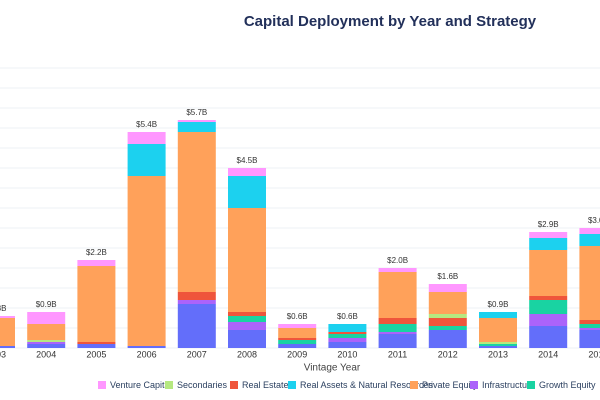 This screenshot has height=400, width=600. Describe the element at coordinates (146, 124) in the screenshot. I see `value-label: $5.4B` at that location.